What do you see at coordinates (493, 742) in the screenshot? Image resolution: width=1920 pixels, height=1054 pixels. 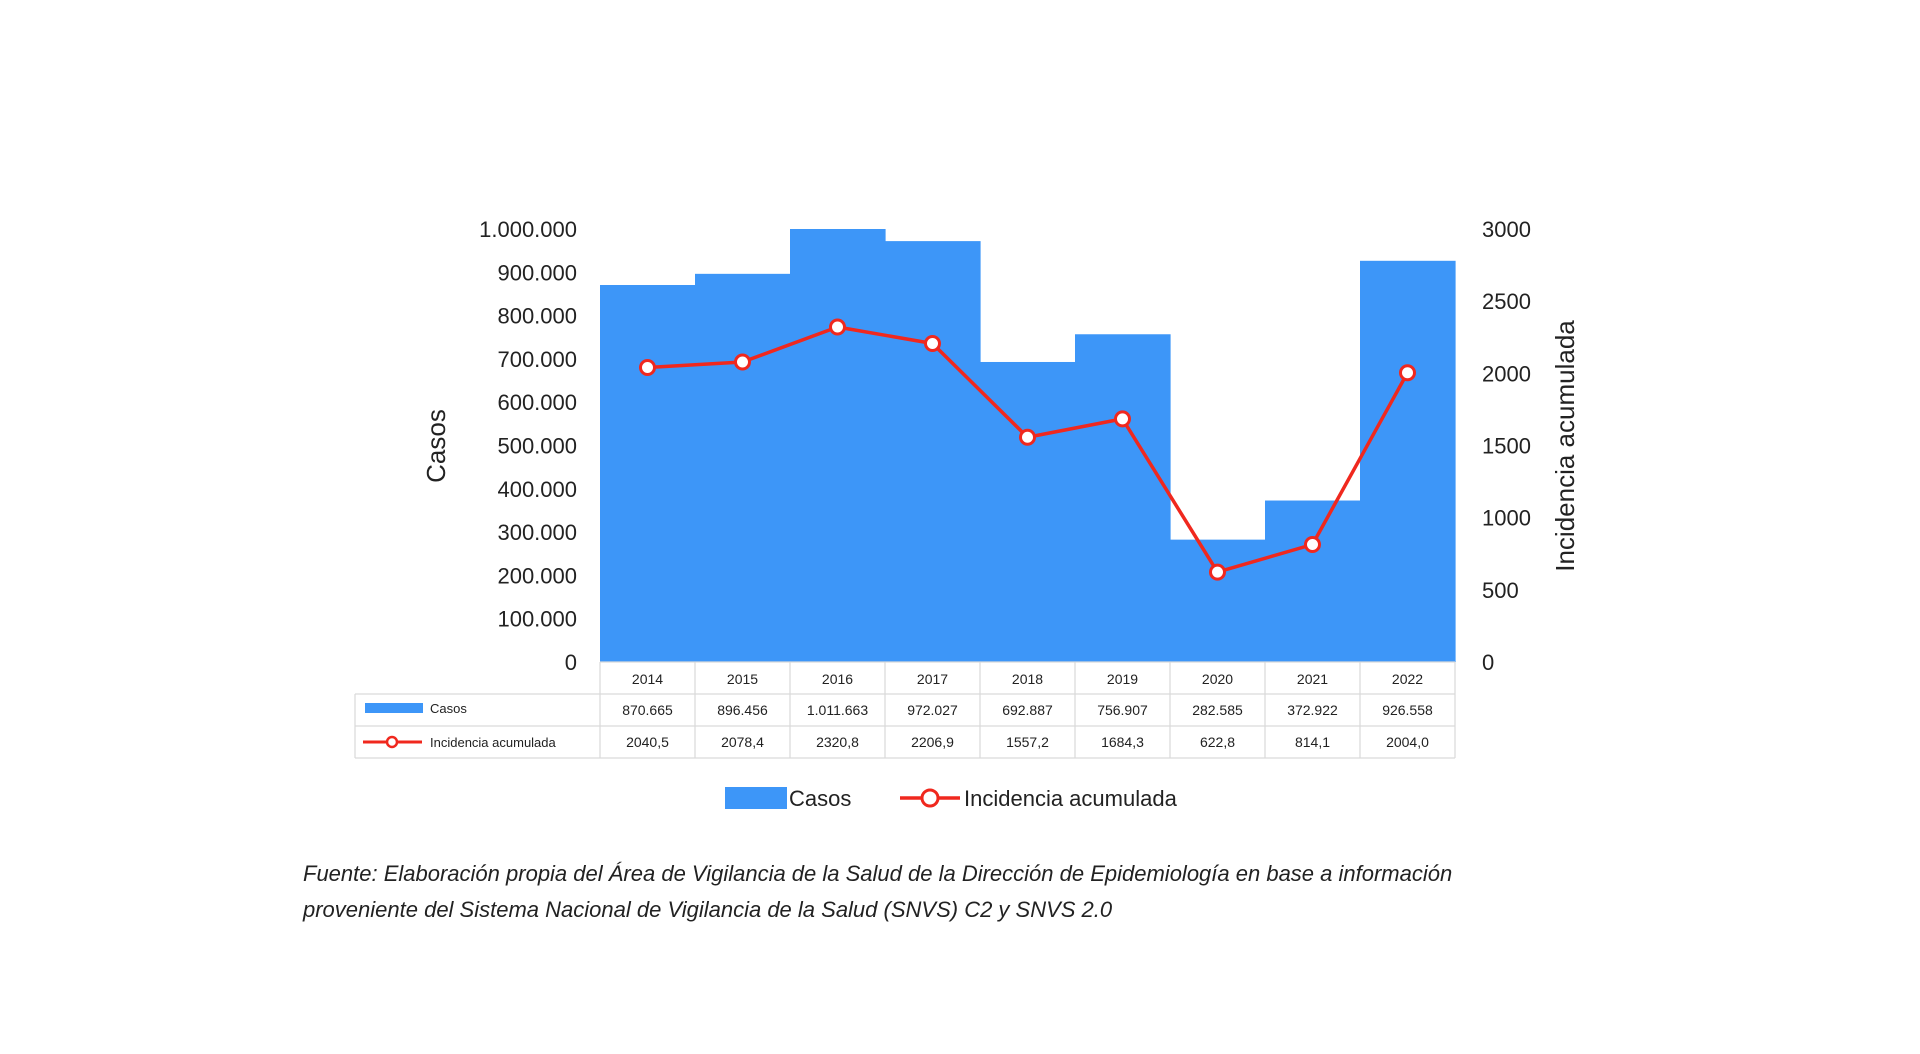 I see `table-row-label-incidencia: Incidencia acumulada` at bounding box center [493, 742].